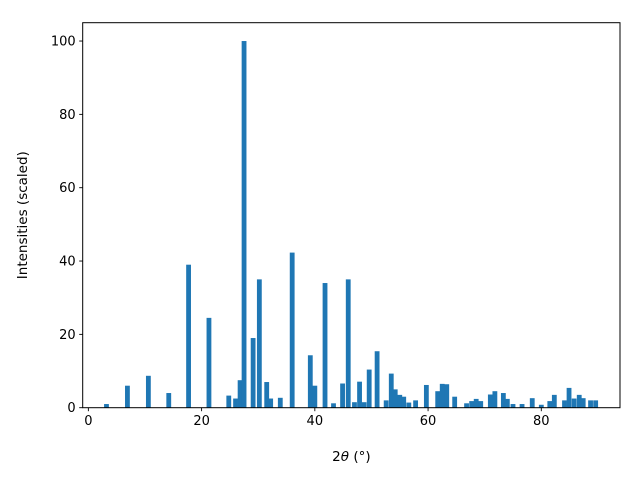  What do you see at coordinates (67, 335) in the screenshot?
I see `y-tick-label: 20` at bounding box center [67, 335].